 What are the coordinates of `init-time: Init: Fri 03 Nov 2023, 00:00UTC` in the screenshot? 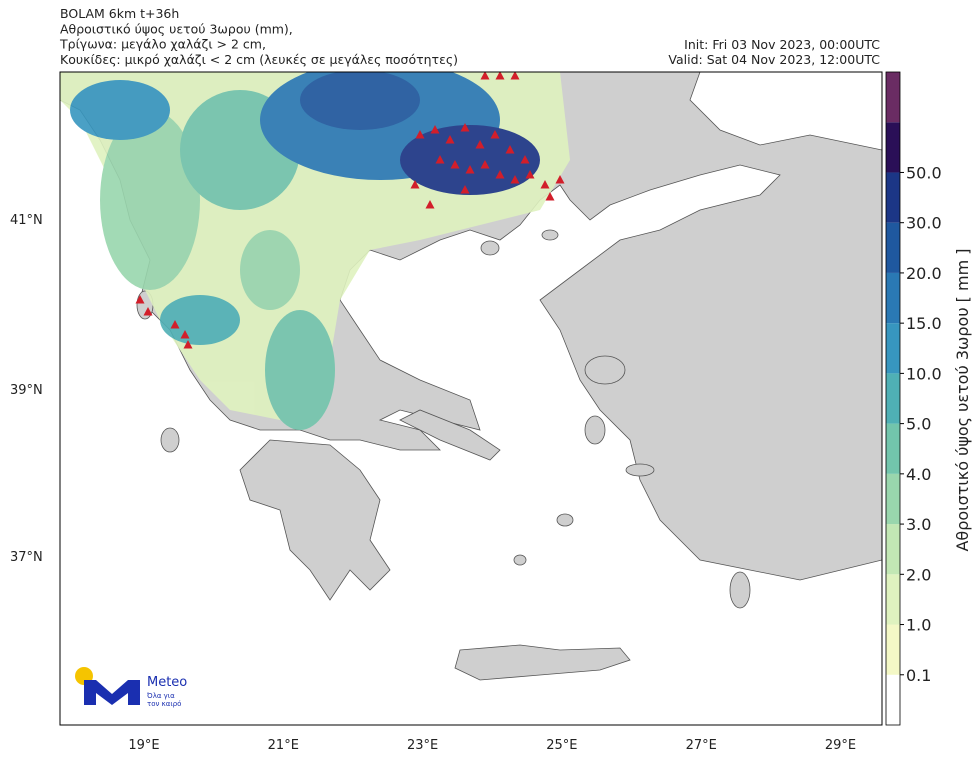 It's located at (782, 44).